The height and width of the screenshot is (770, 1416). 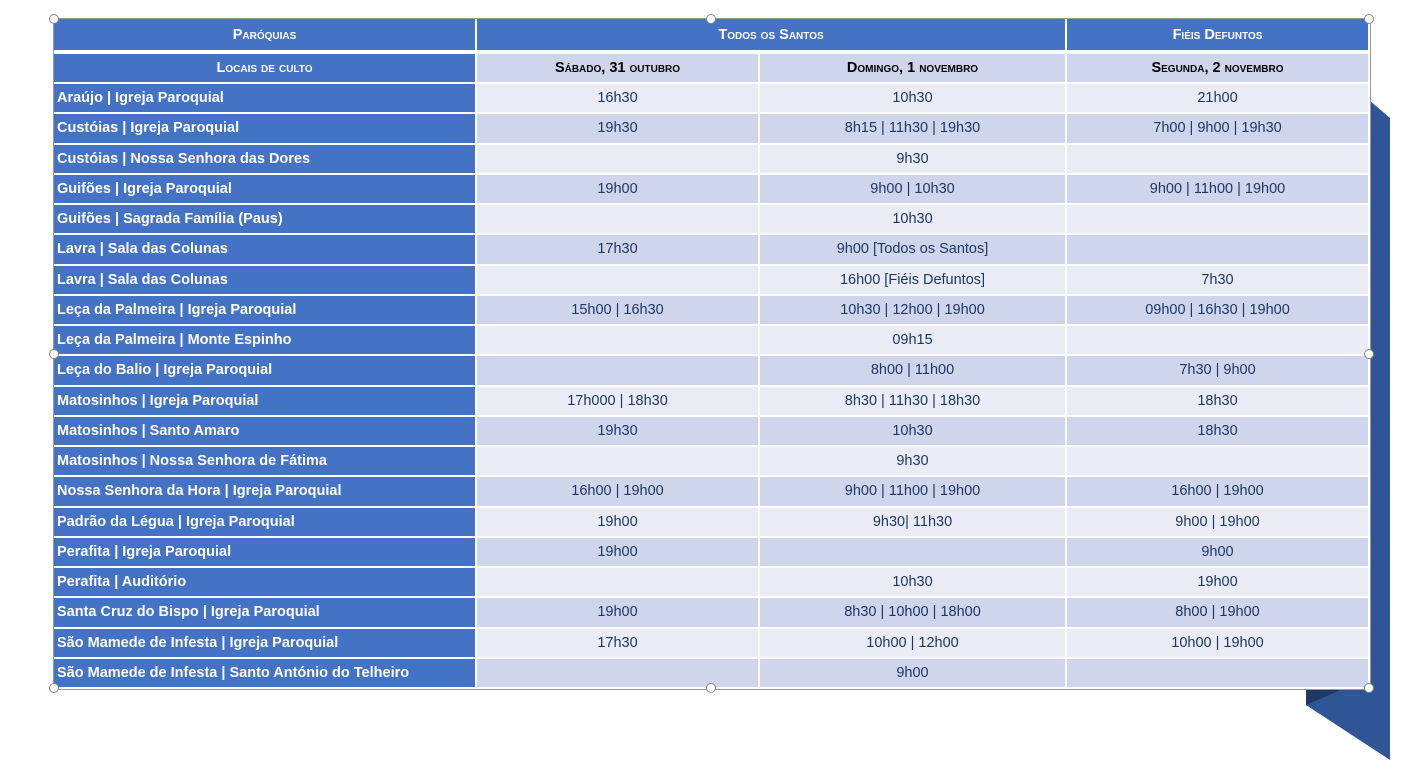 I want to click on saturday-cell: 16h30, so click(x=618, y=99).